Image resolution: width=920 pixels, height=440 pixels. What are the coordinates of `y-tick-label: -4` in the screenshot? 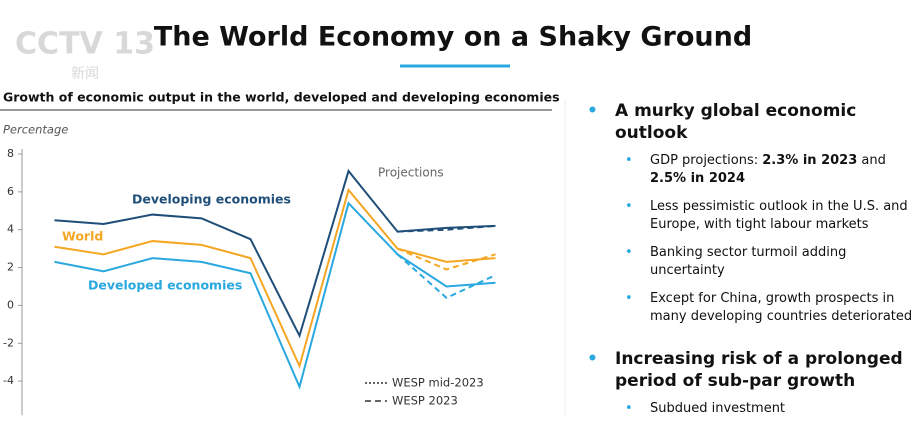 It's located at (8, 380).